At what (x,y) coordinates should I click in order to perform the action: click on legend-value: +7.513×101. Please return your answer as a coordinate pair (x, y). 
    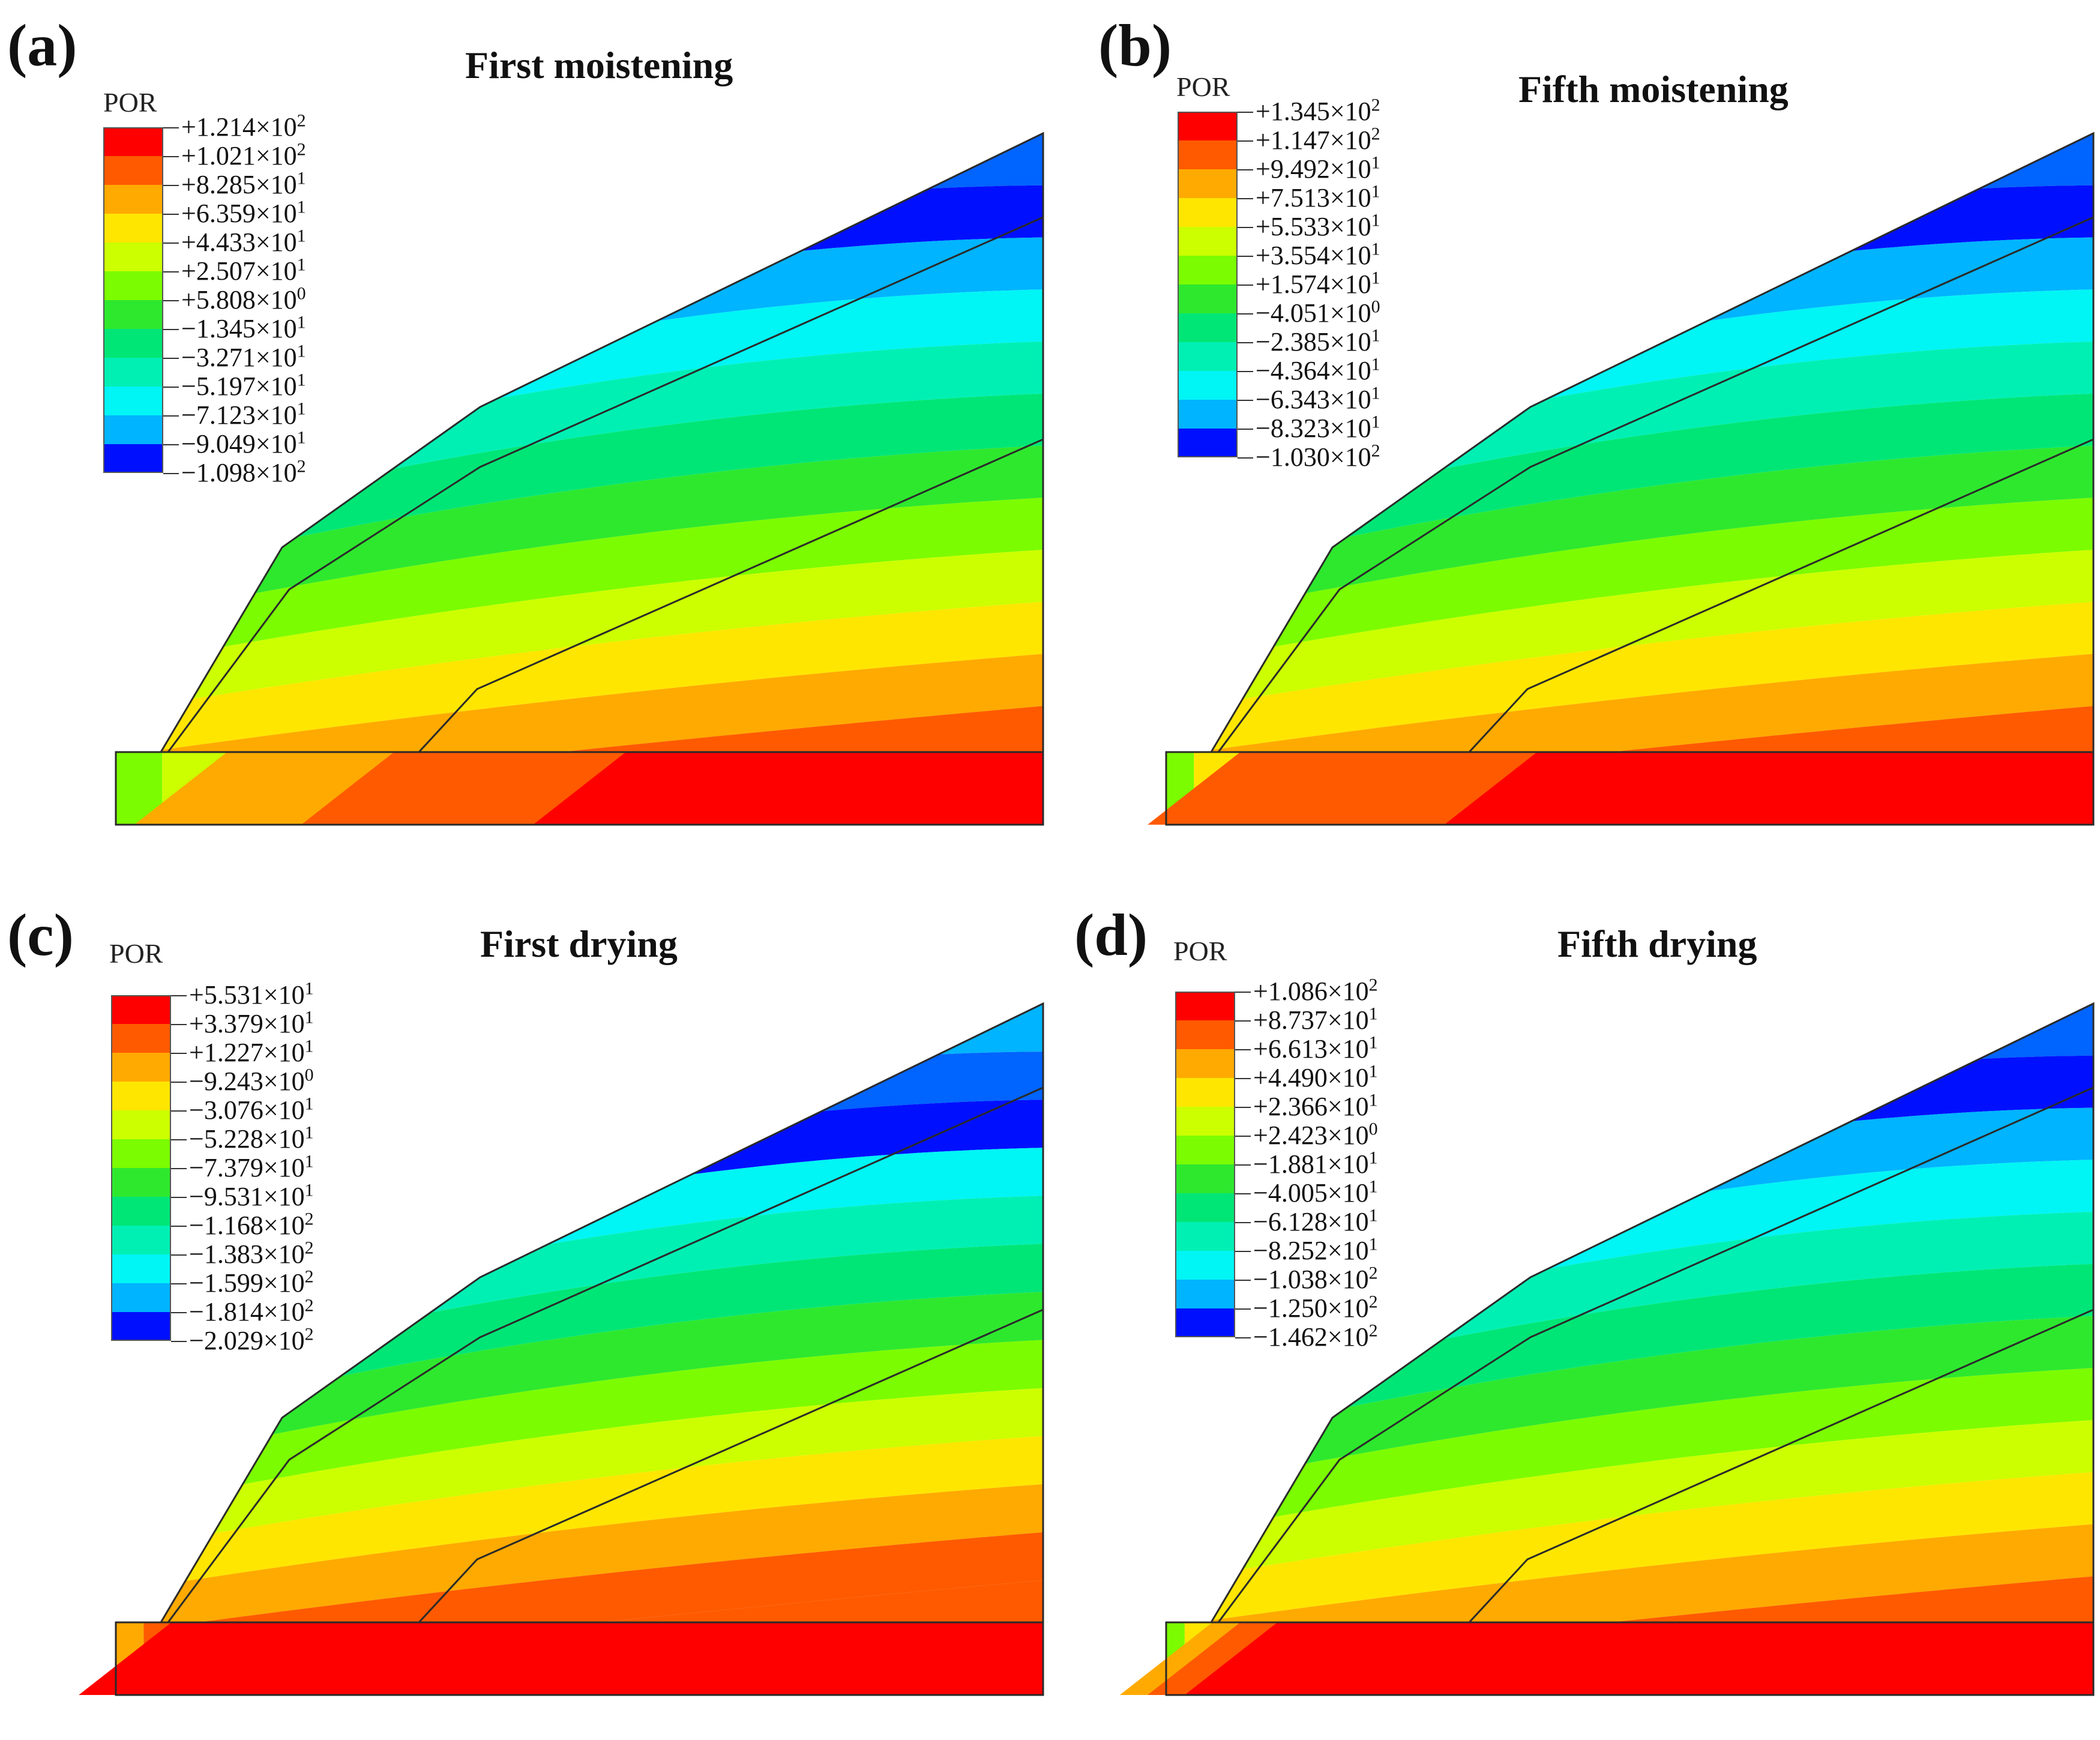
    Looking at the image, I should click on (1318, 196).